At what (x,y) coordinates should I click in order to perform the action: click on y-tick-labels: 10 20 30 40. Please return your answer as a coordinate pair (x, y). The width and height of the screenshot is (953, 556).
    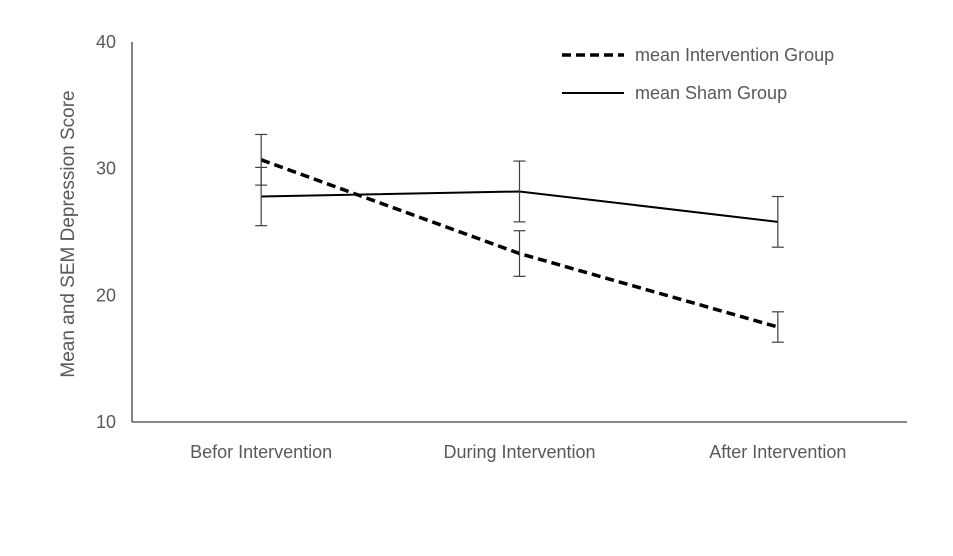
    Looking at the image, I should click on (106, 232).